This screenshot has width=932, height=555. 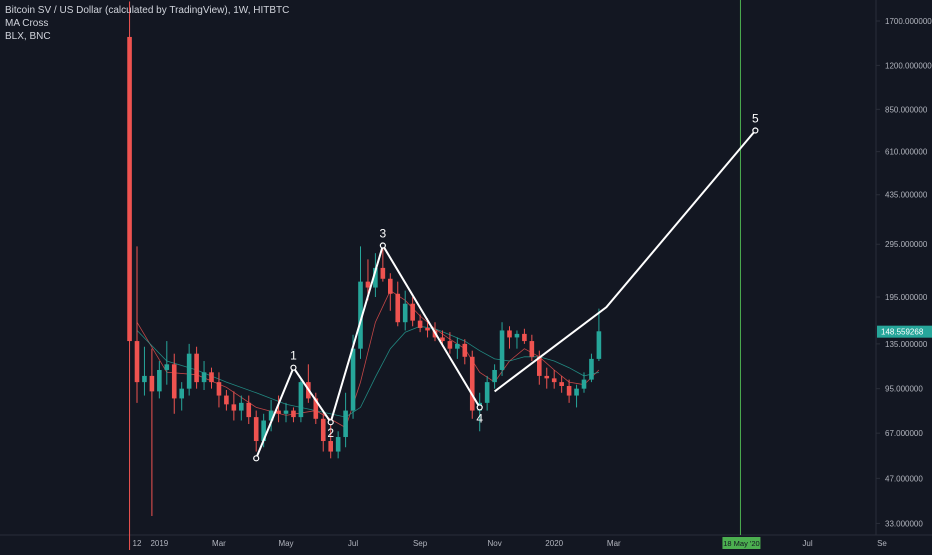 I want to click on y-tick-label: 33.000000, so click(x=904, y=523).